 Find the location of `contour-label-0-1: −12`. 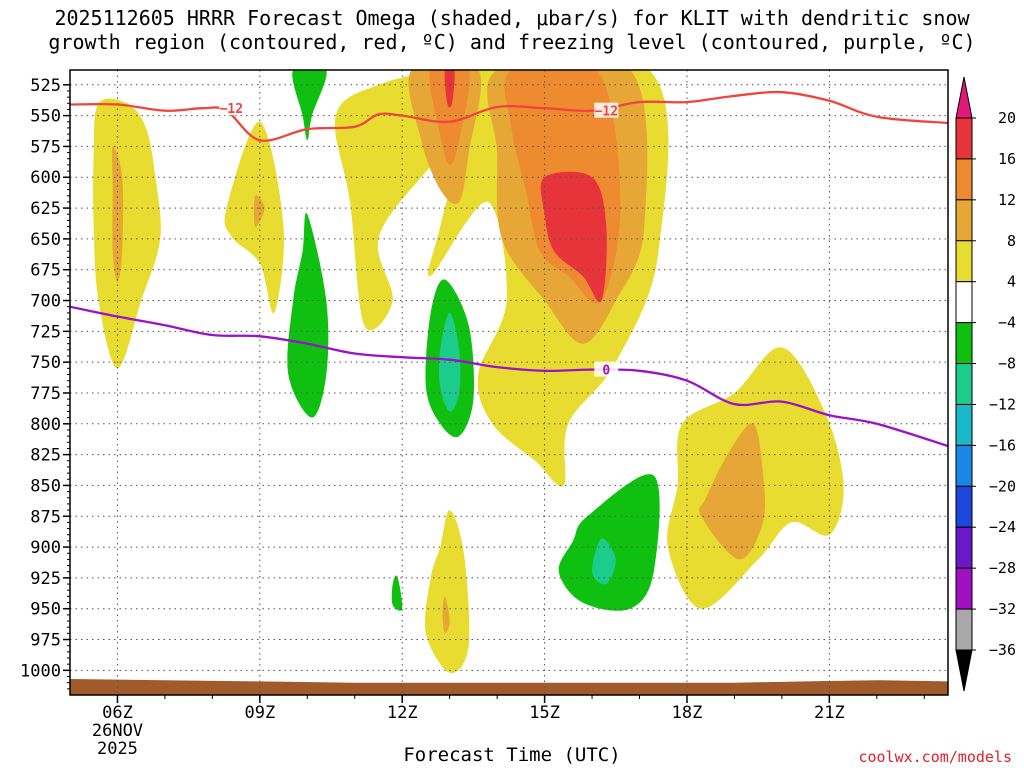

contour-label-0-1: −12 is located at coordinates (606, 112).